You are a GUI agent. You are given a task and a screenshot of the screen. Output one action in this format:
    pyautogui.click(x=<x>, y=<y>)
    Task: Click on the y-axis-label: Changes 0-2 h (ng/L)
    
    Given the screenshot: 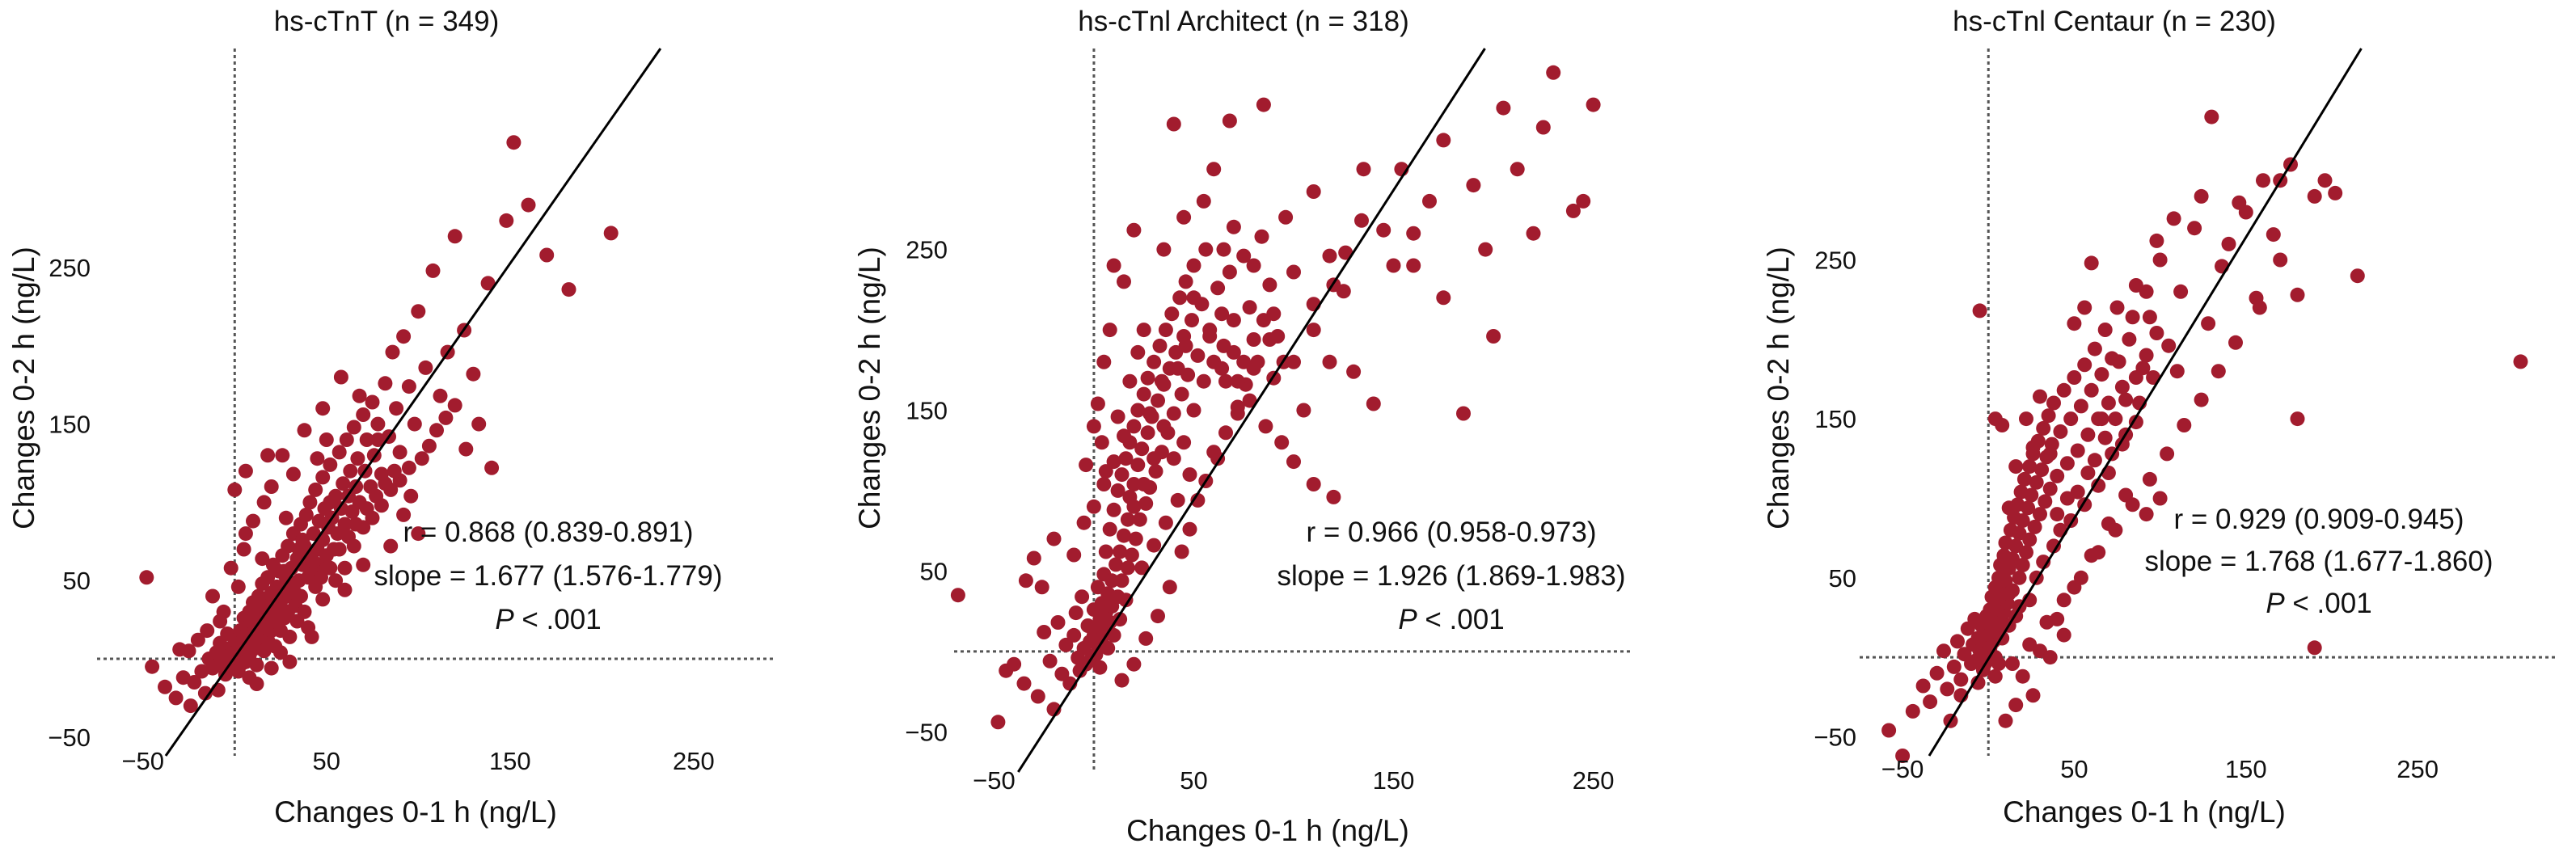 What is the action you would take?
    pyautogui.click(x=1779, y=388)
    